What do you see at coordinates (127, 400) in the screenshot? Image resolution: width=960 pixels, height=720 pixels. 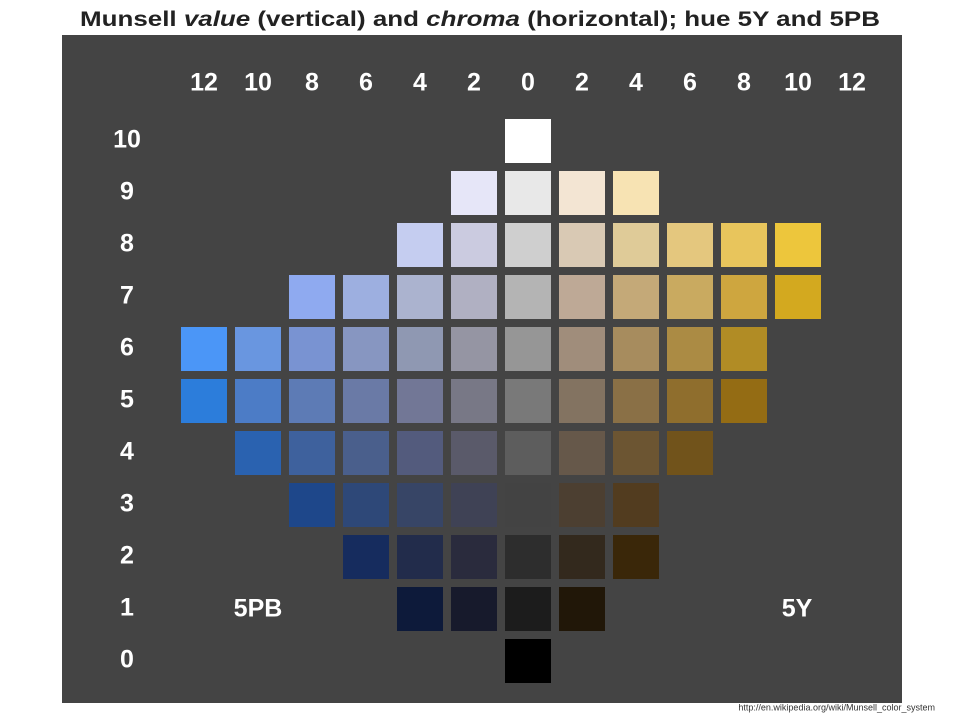 I see `row-label: 5` at bounding box center [127, 400].